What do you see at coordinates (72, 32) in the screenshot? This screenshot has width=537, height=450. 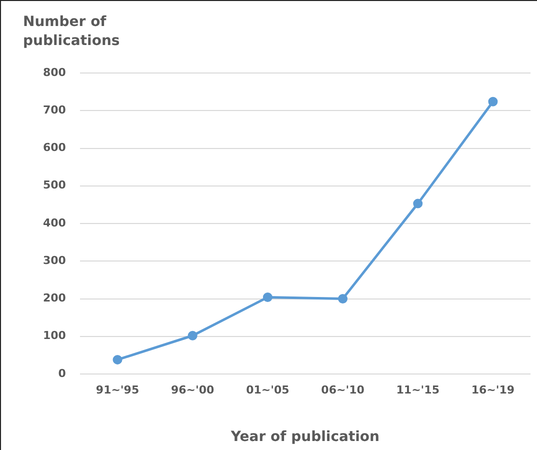 I see `y-axis-title: Number of publications` at bounding box center [72, 32].